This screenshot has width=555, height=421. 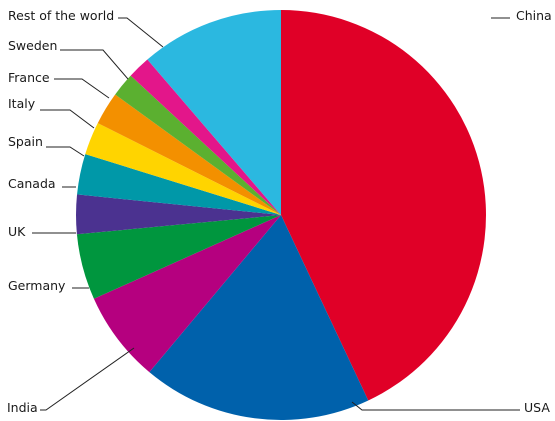 What do you see at coordinates (67, 119) in the screenshot?
I see `leader-line-italy` at bounding box center [67, 119].